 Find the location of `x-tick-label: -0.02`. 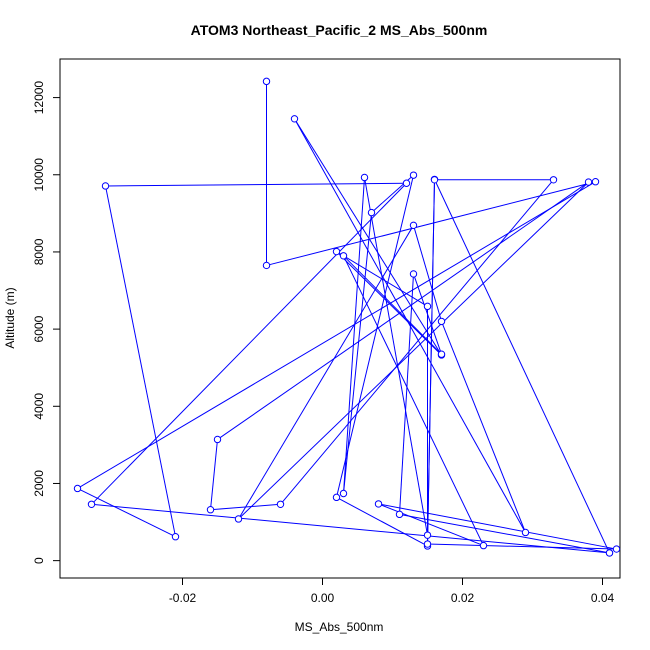

x-tick-label: -0.02 is located at coordinates (183, 598).